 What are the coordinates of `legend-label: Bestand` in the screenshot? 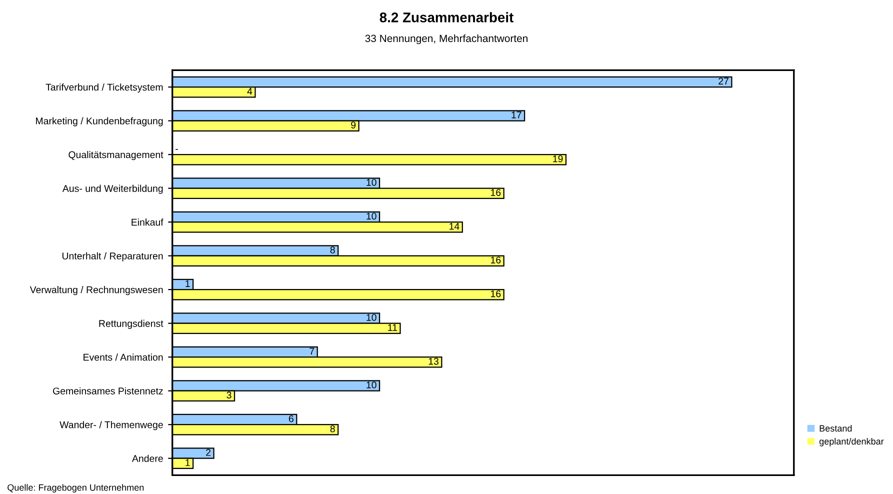 It's located at (836, 428).